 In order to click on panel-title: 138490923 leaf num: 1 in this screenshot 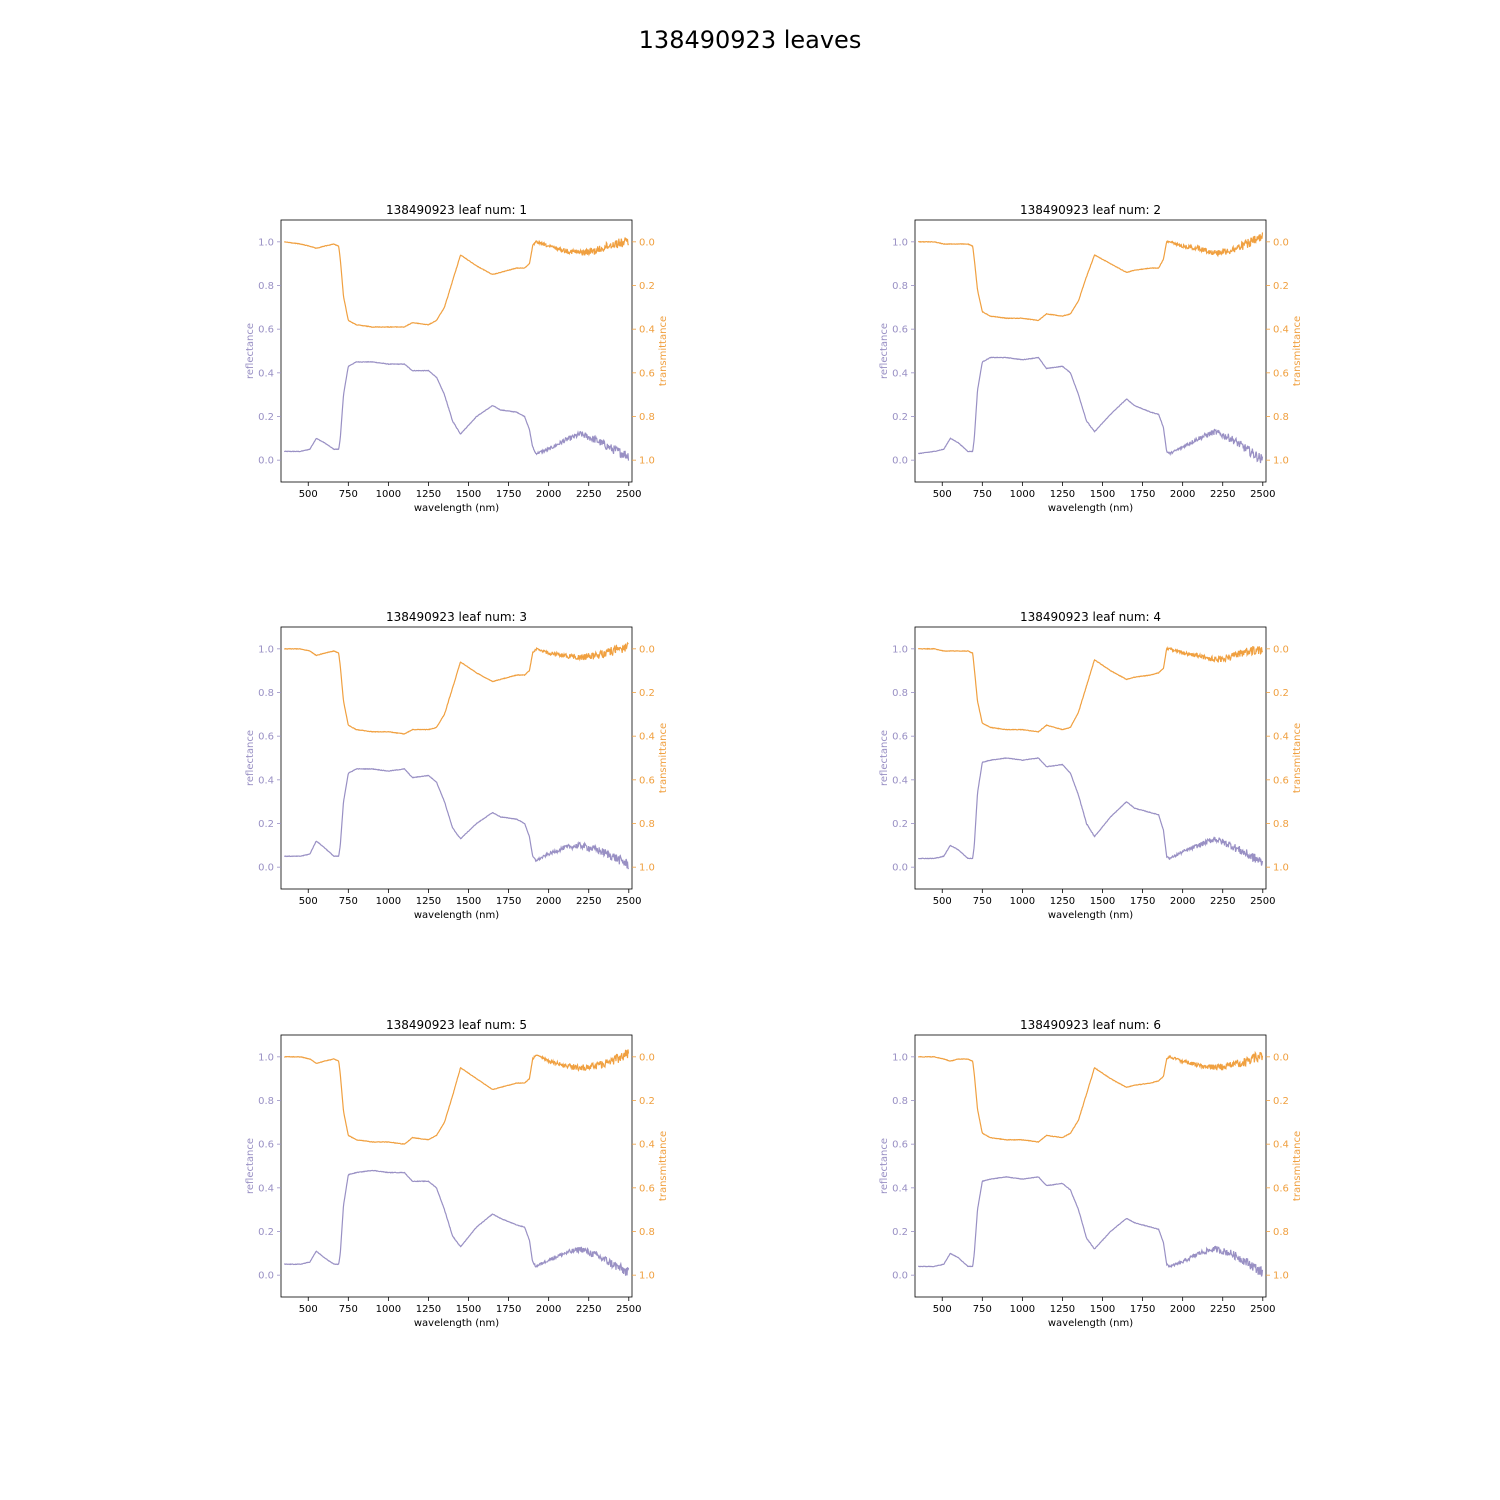, I will do `click(456, 210)`.